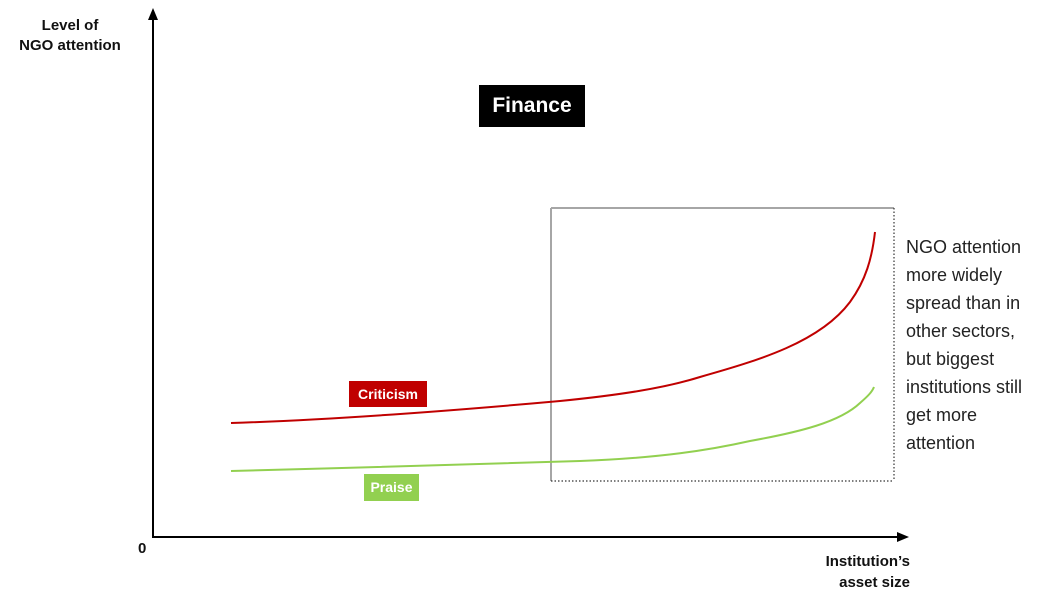  Describe the element at coordinates (964, 387) in the screenshot. I see `annotation-line: institutions still` at that location.